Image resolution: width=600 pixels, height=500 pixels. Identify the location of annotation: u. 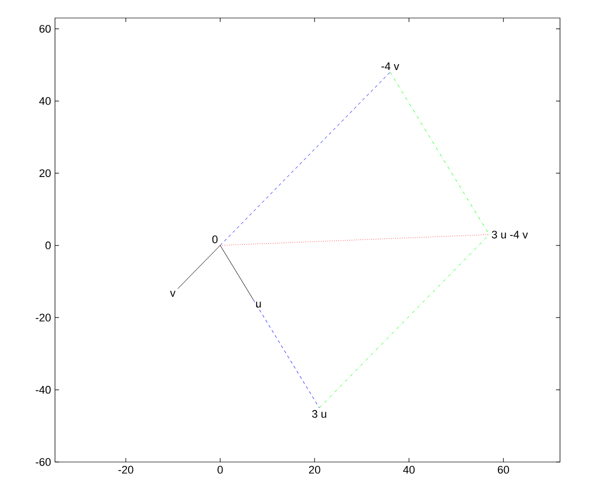
(258, 305).